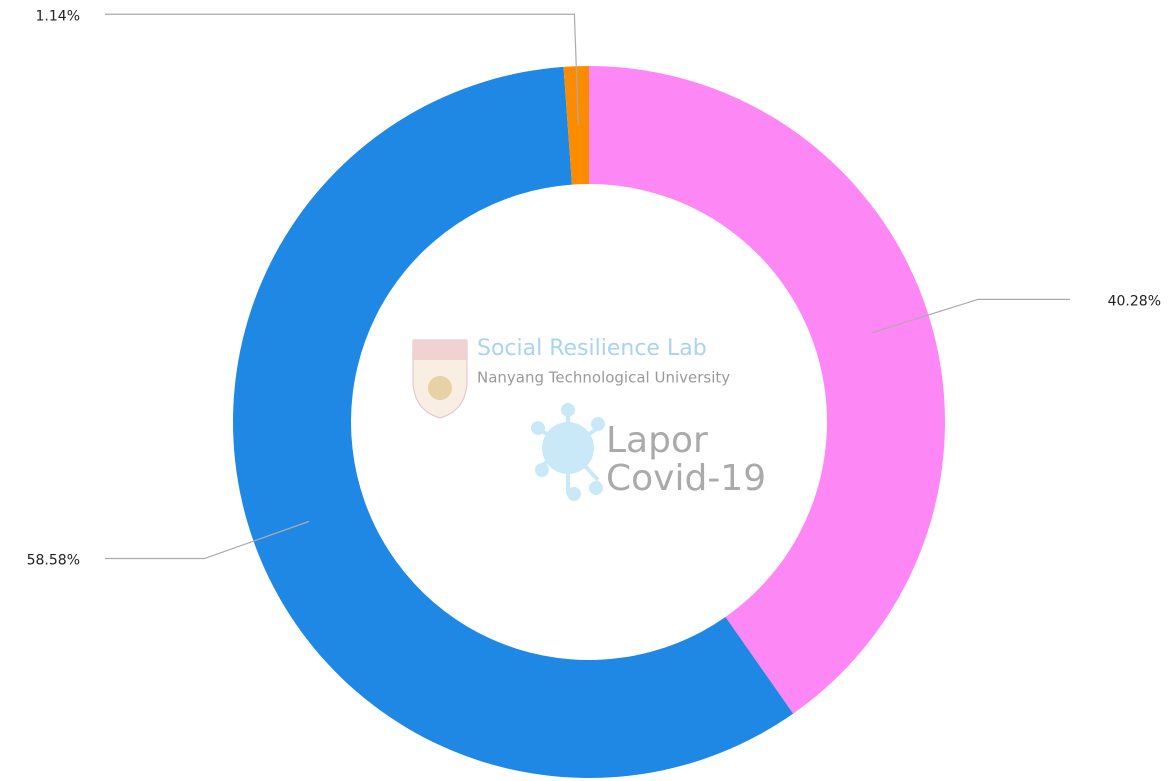 This screenshot has height=781, width=1170. Describe the element at coordinates (603, 378) in the screenshot. I see `watermark-subtitle: Nanyang Technological University` at that location.